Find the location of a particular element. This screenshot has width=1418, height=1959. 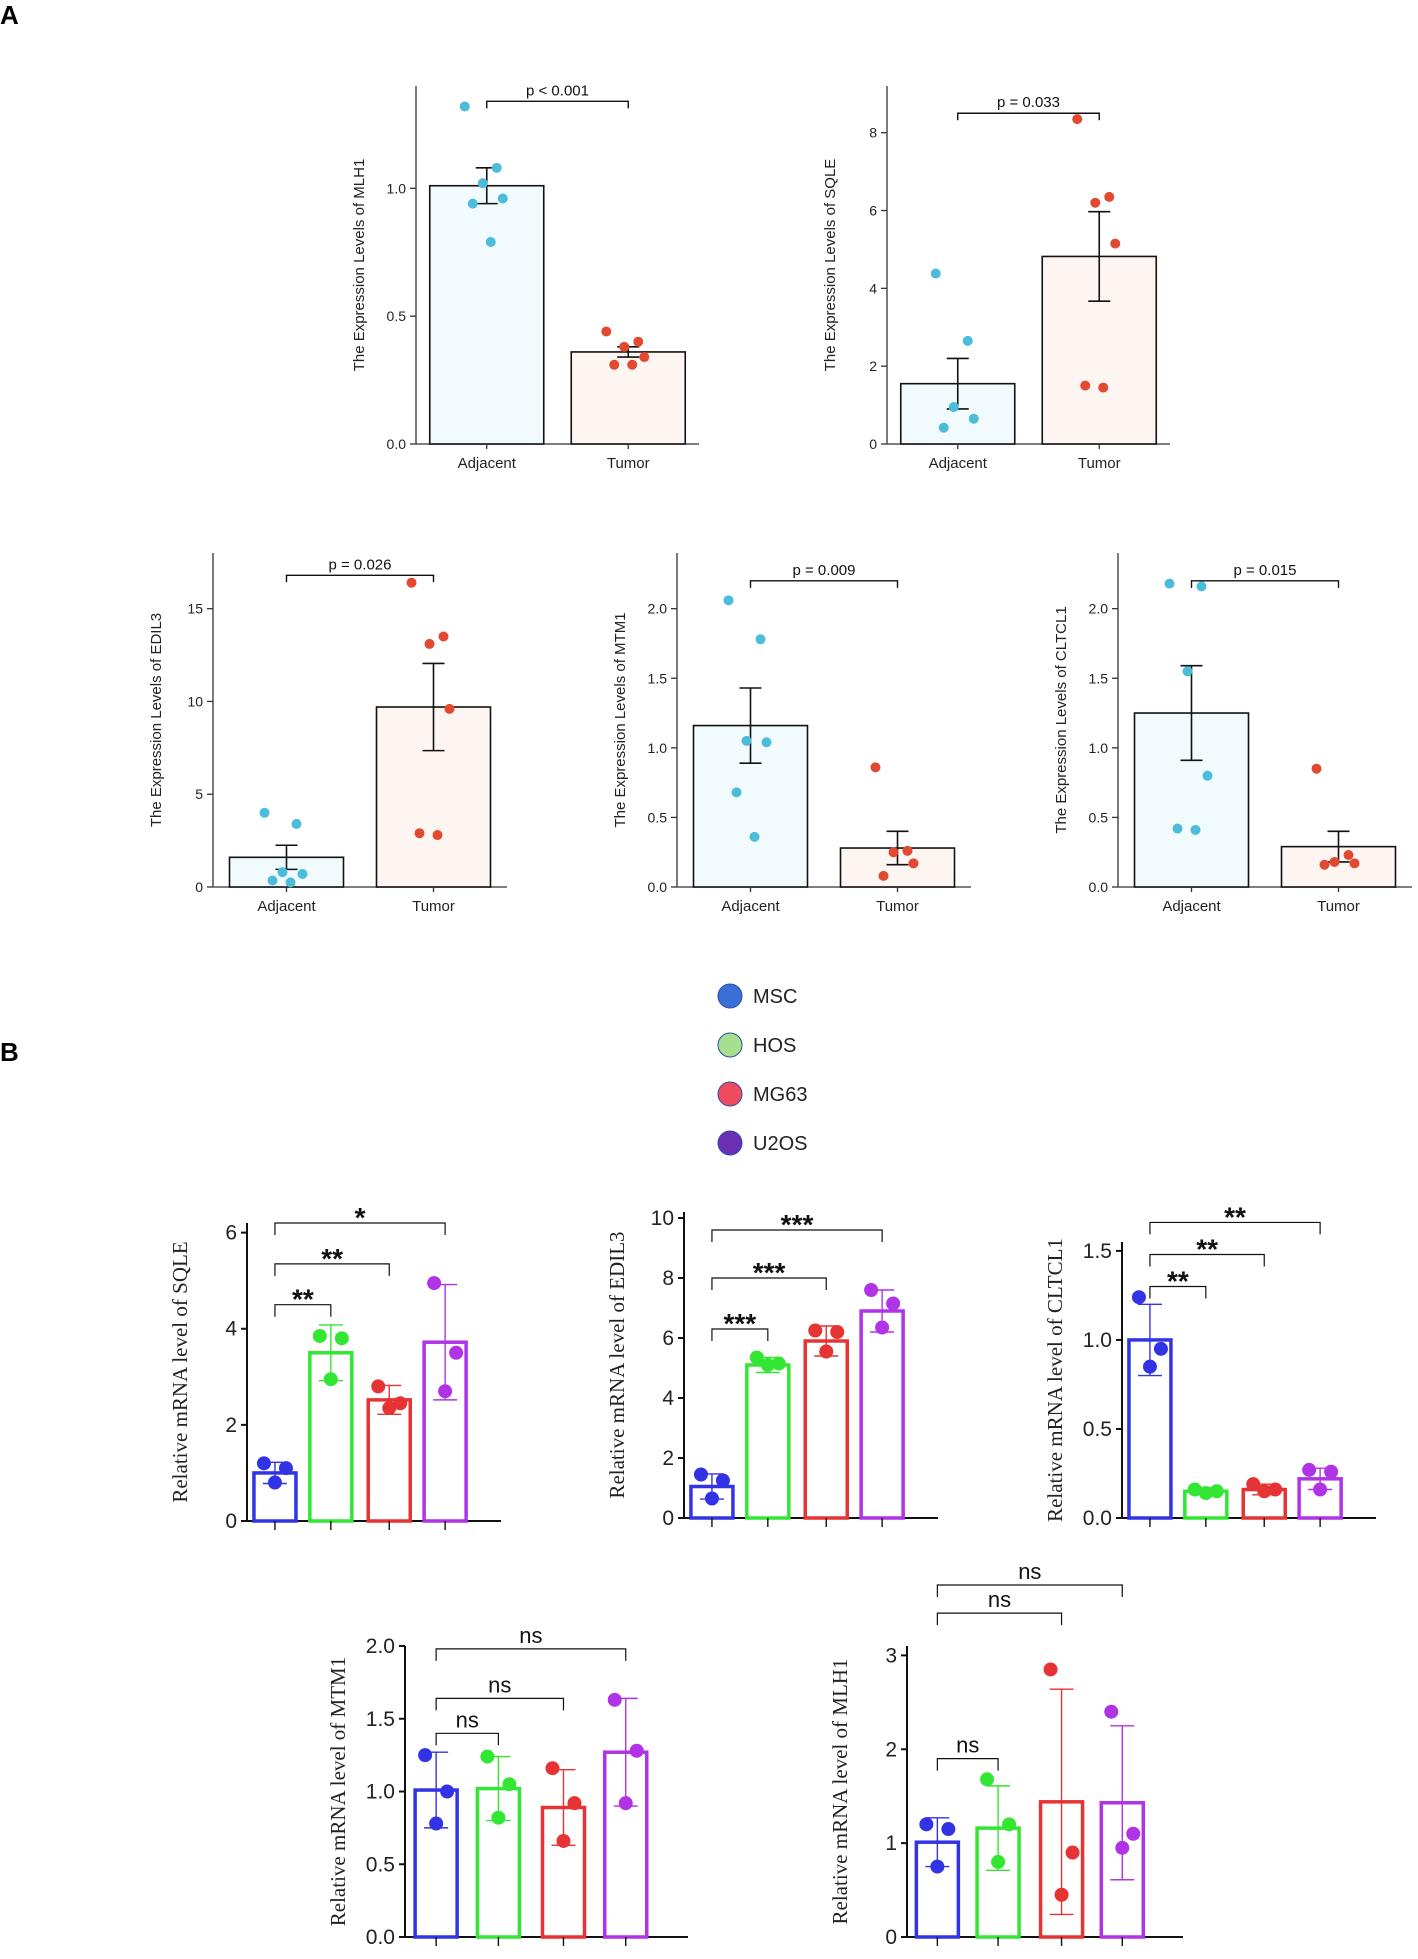

legend-swatch-mg63 is located at coordinates (730, 1094).